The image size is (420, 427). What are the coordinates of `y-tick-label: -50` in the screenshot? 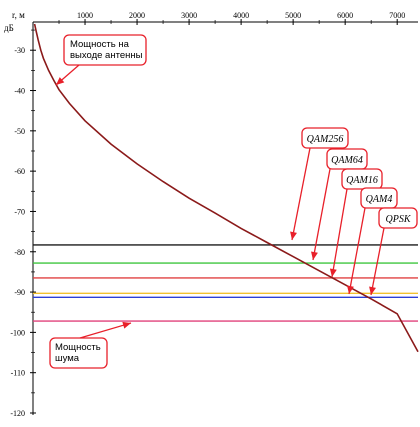 It's located at (19, 131).